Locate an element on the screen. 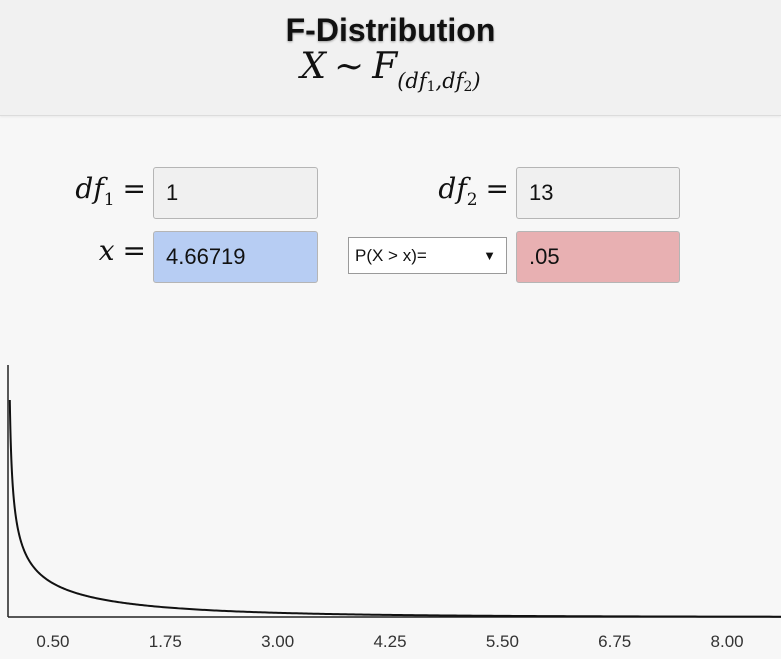  formula-subscript: (df1,df2) is located at coordinates (439, 82).